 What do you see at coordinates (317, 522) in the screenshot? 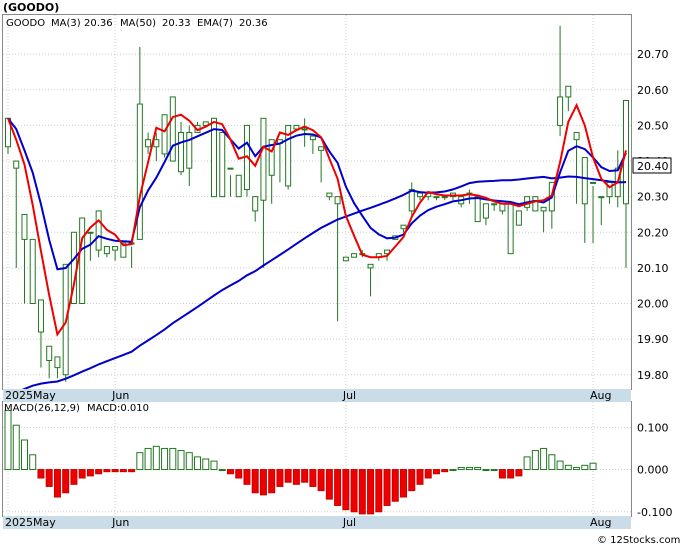
I see `lower-axis-band` at bounding box center [317, 522].